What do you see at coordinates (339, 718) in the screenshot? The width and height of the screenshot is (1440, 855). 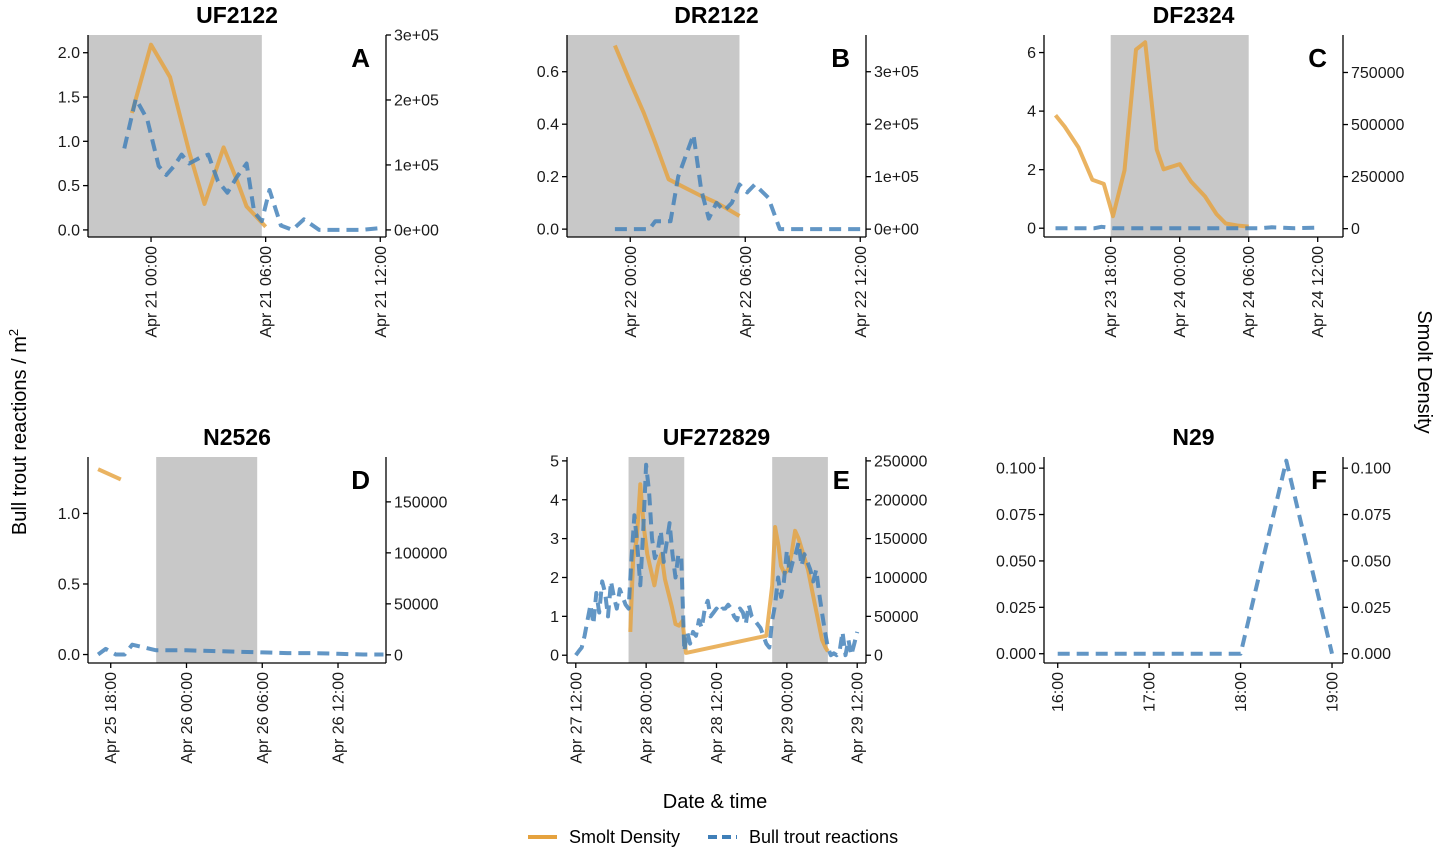 I see `x-tick-label: Apr 26 12:00` at bounding box center [339, 718].